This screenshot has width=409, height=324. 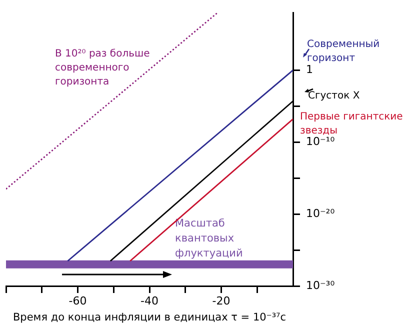 I want to click on y-tick-label: 10⁻³⁰, so click(x=321, y=285).